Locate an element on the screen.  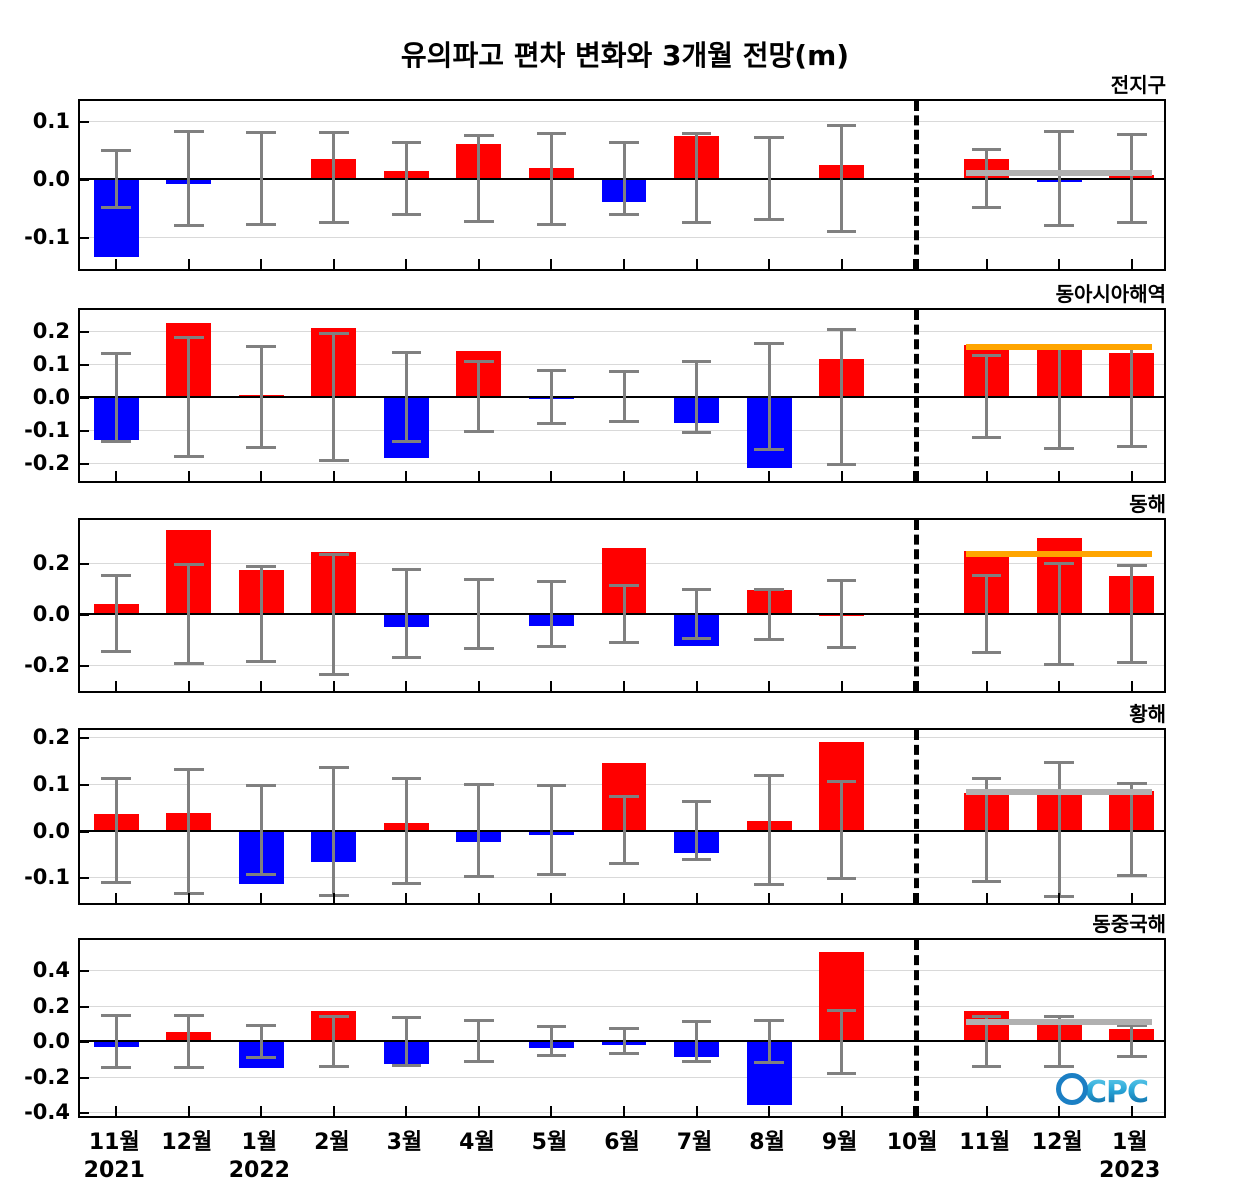
x-axis-year-label: 2023 is located at coordinates (1130, 1170).